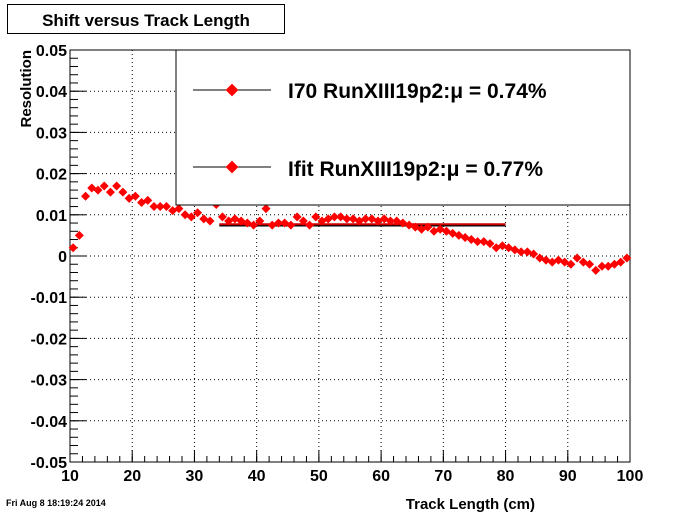 This screenshot has width=700, height=514. What do you see at coordinates (49, 298) in the screenshot?
I see `y-tick-label: -0.01` at bounding box center [49, 298].